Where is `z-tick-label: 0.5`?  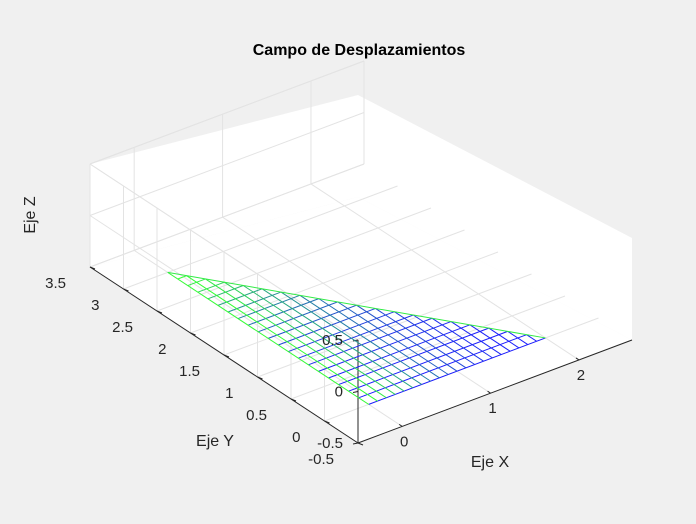 z-tick-label: 0.5 is located at coordinates (332, 340).